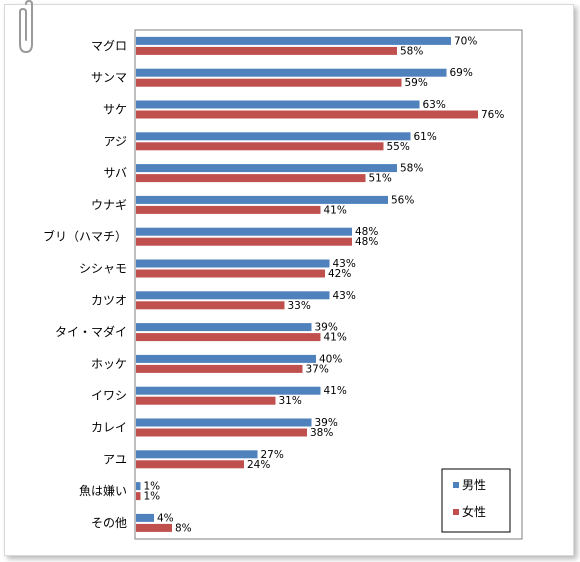 The image size is (580, 562). I want to click on data-label-male: 41%, so click(335, 391).